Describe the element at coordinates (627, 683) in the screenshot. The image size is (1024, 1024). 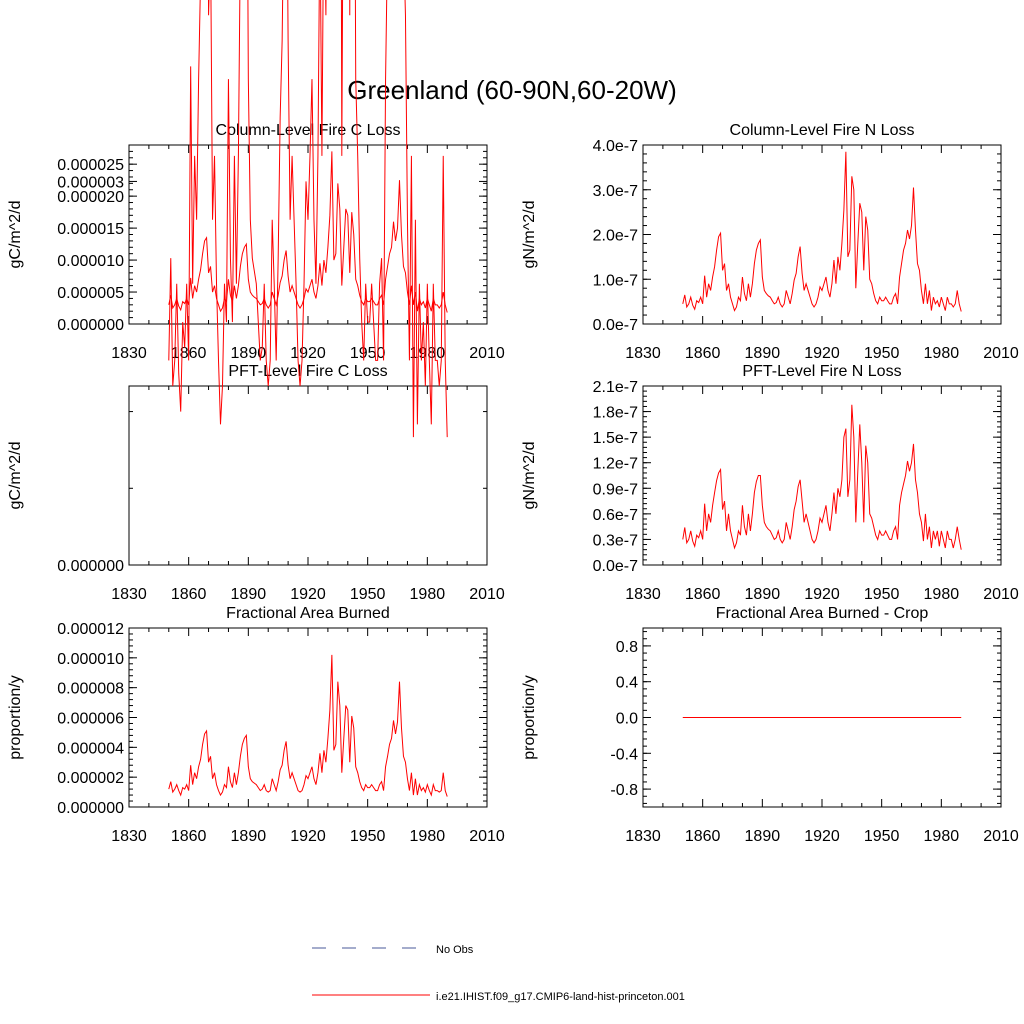
I see `y-tick-label: 0.4` at that location.